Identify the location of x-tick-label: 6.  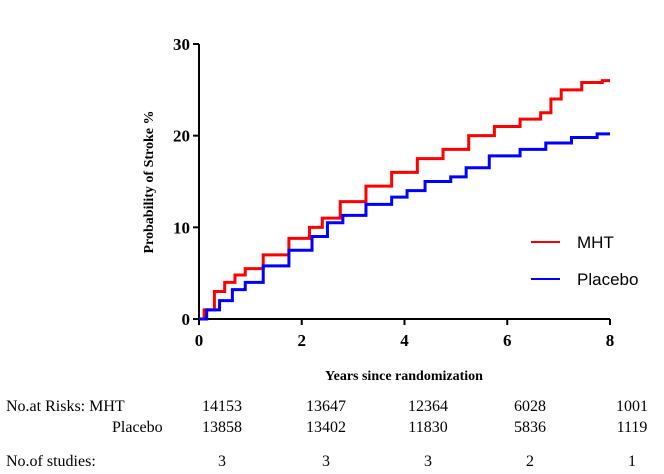
(507, 340).